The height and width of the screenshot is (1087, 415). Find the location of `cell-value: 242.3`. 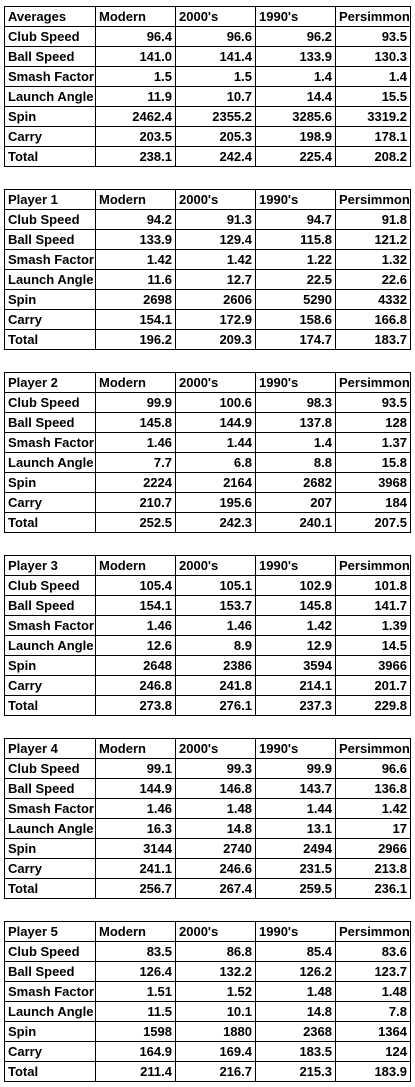

cell-value: 242.3 is located at coordinates (215, 522).